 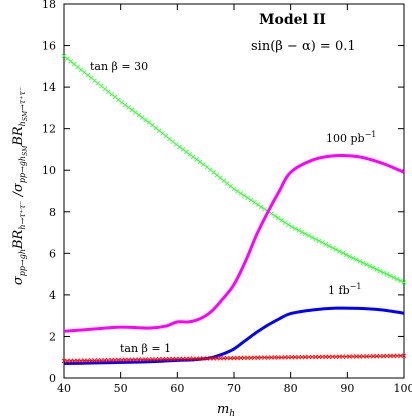 I want to click on series-line, so click(x=234, y=335).